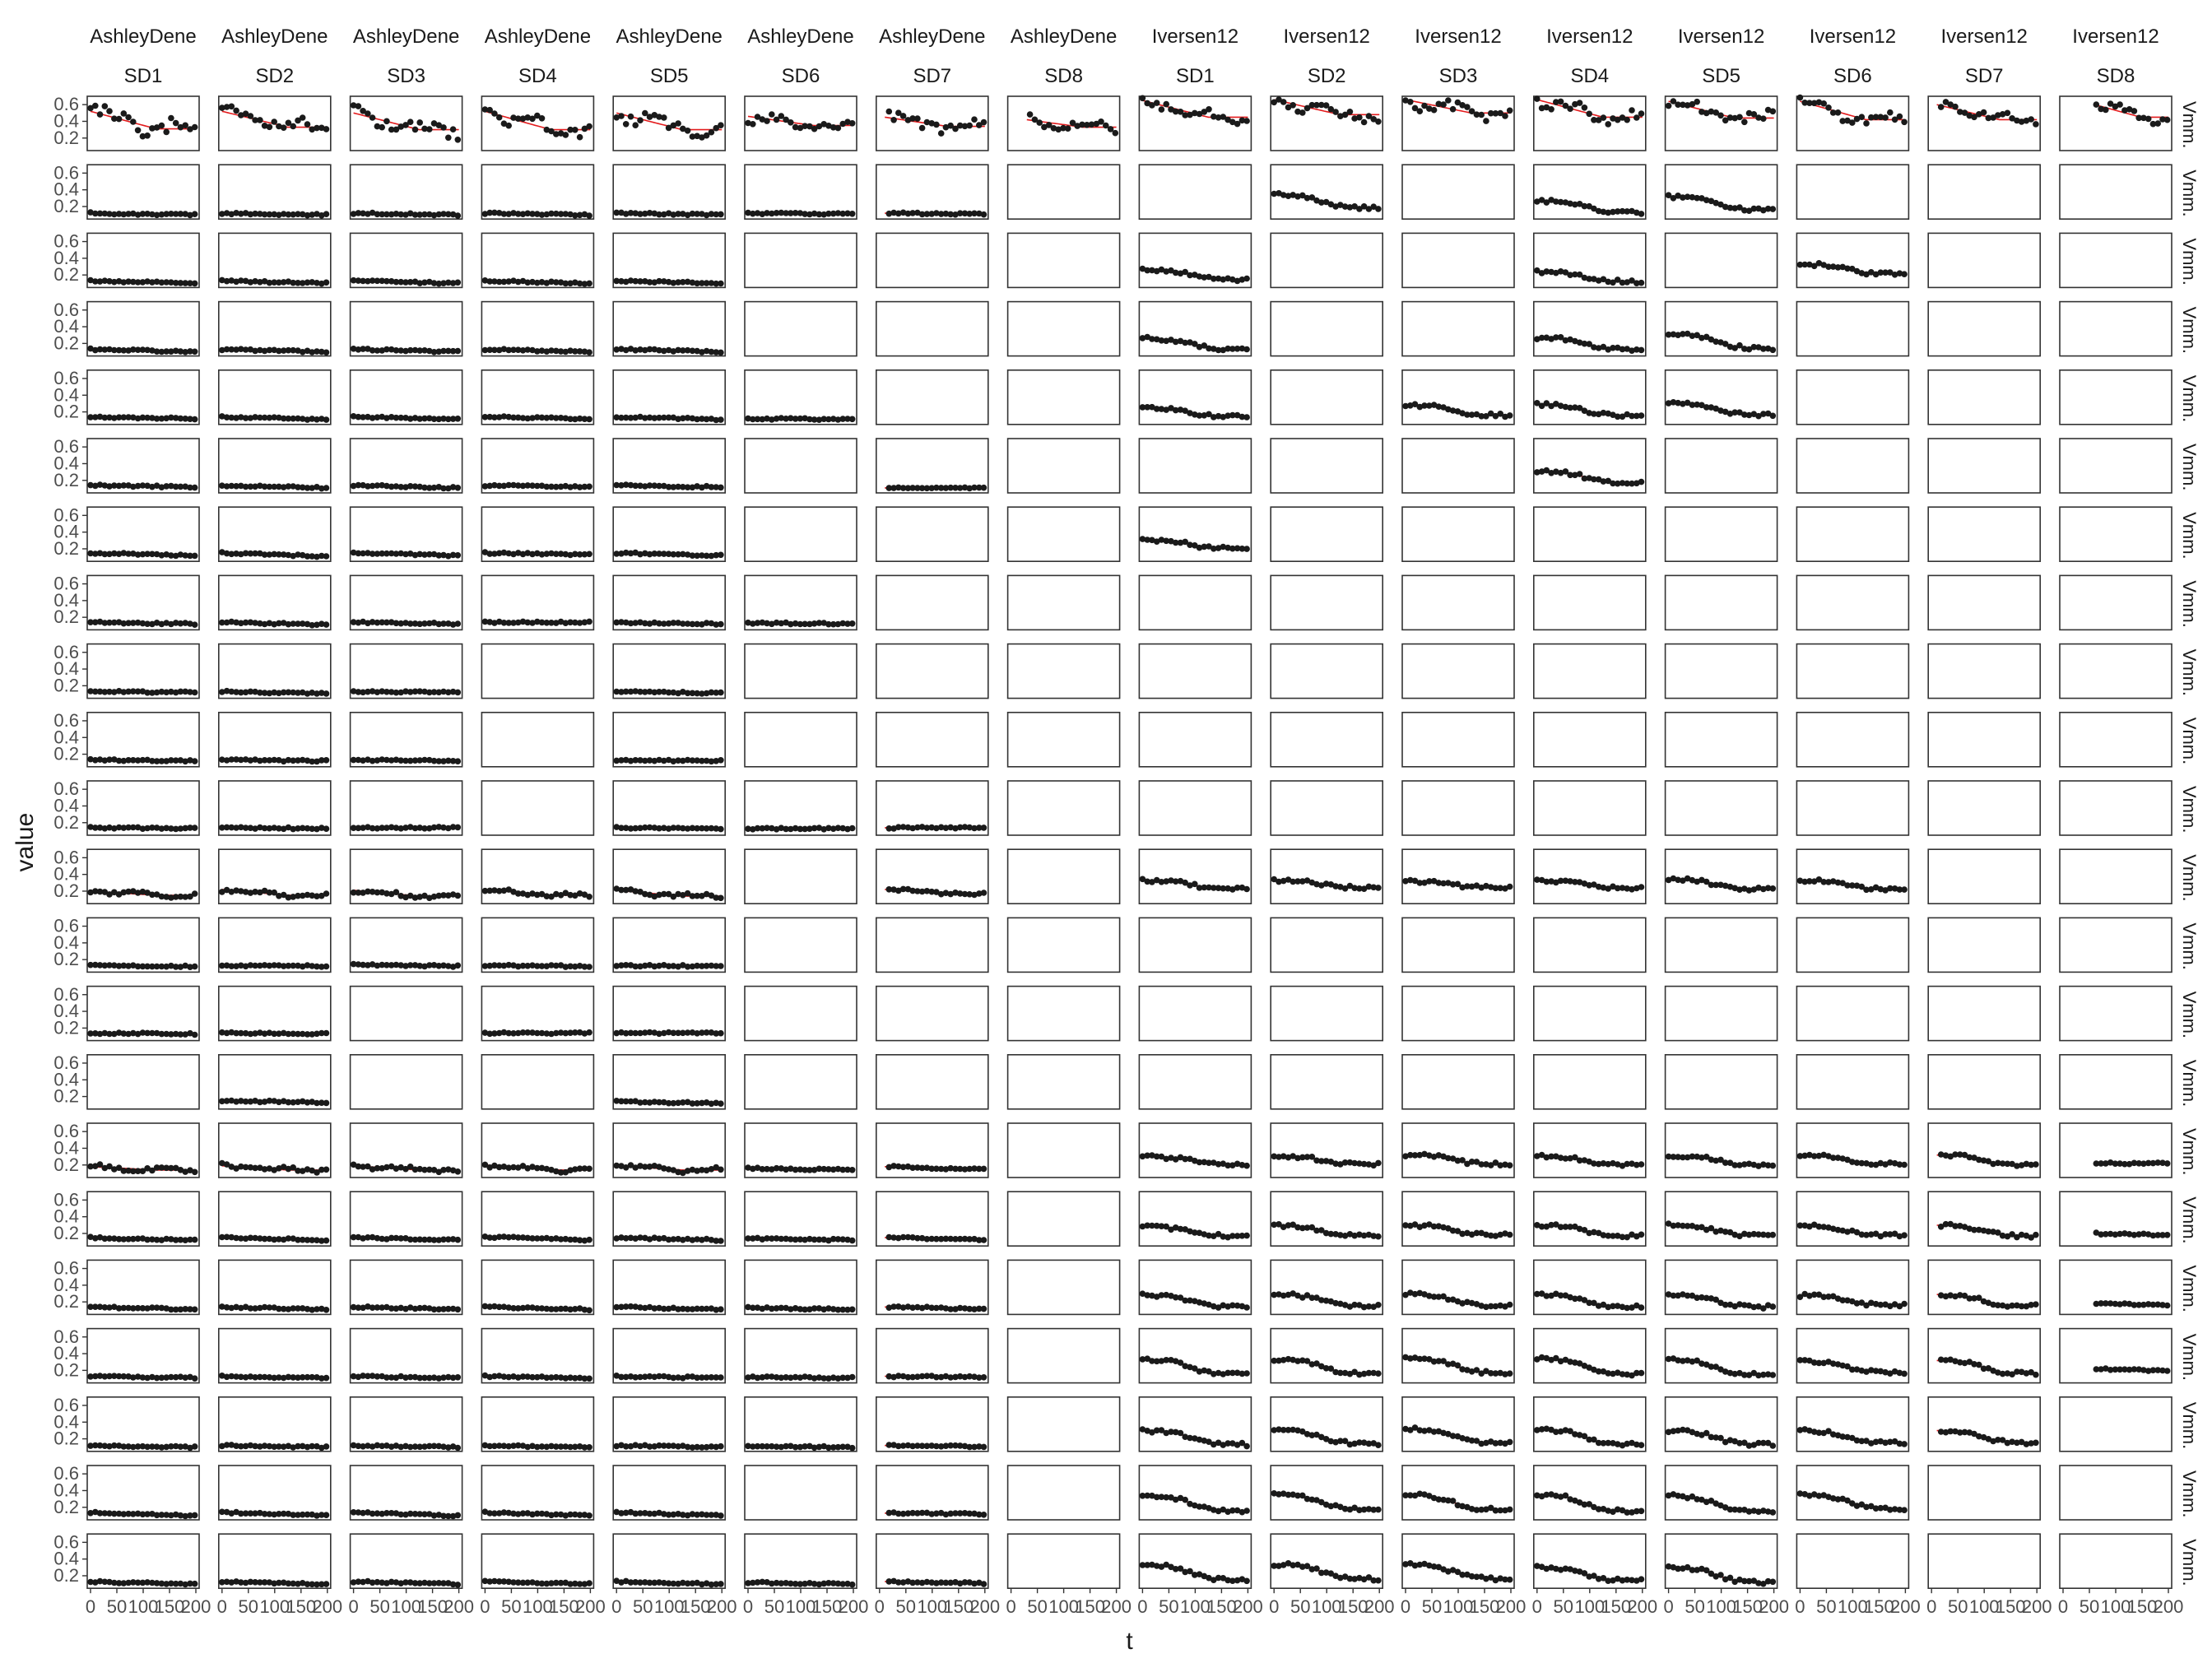  I want to click on facet-strip-site: Iversen12, so click(1853, 37).